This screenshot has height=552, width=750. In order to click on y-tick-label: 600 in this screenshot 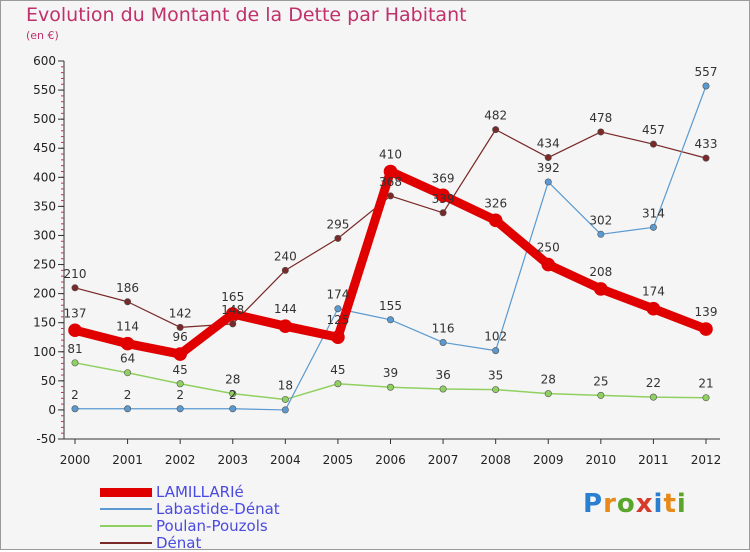, I will do `click(44, 61)`.